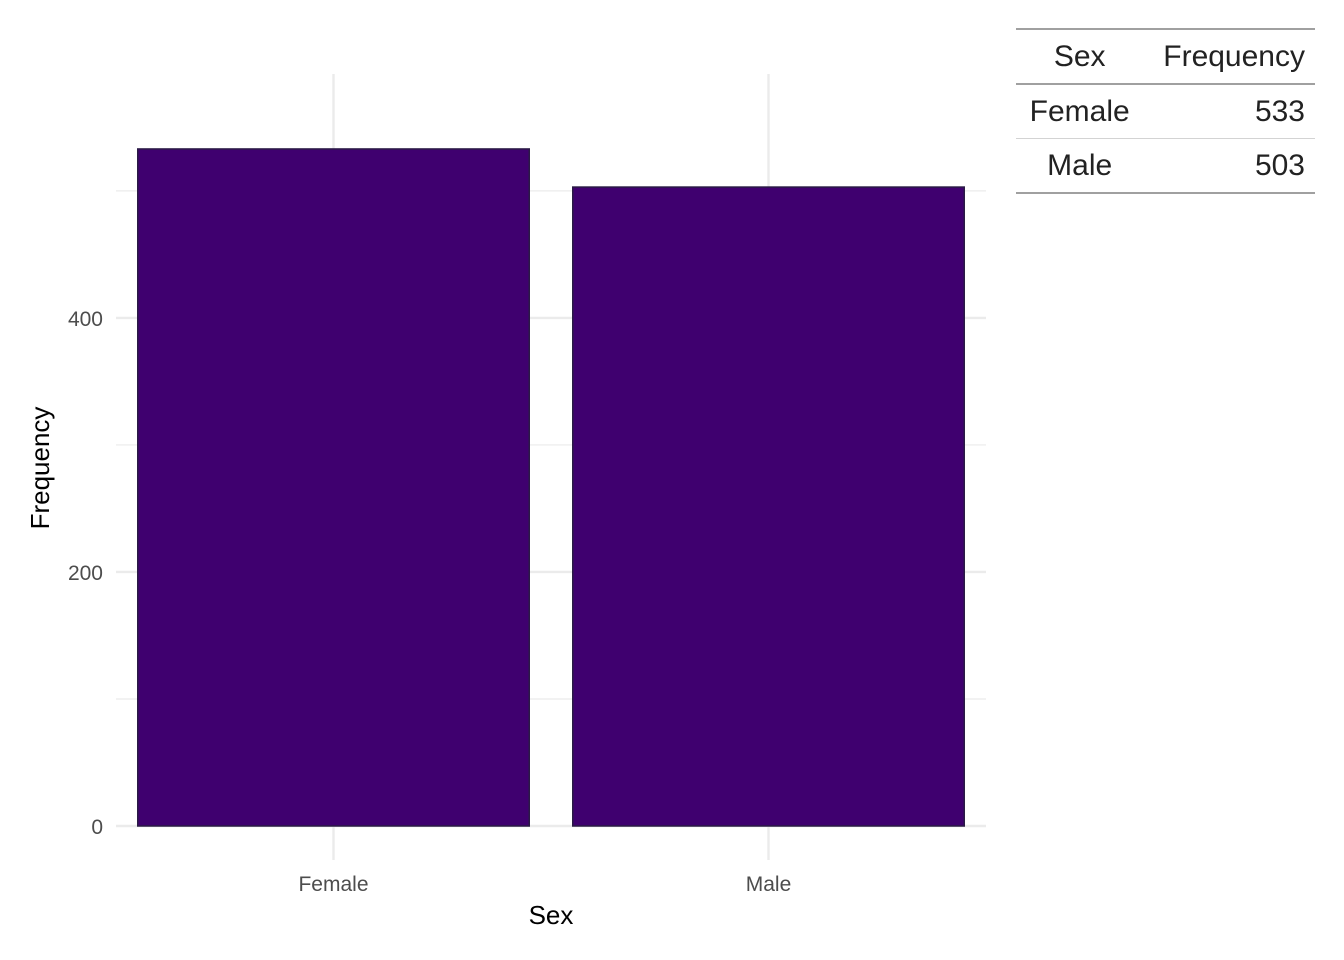  I want to click on x-axis-title: Sex, so click(551, 915).